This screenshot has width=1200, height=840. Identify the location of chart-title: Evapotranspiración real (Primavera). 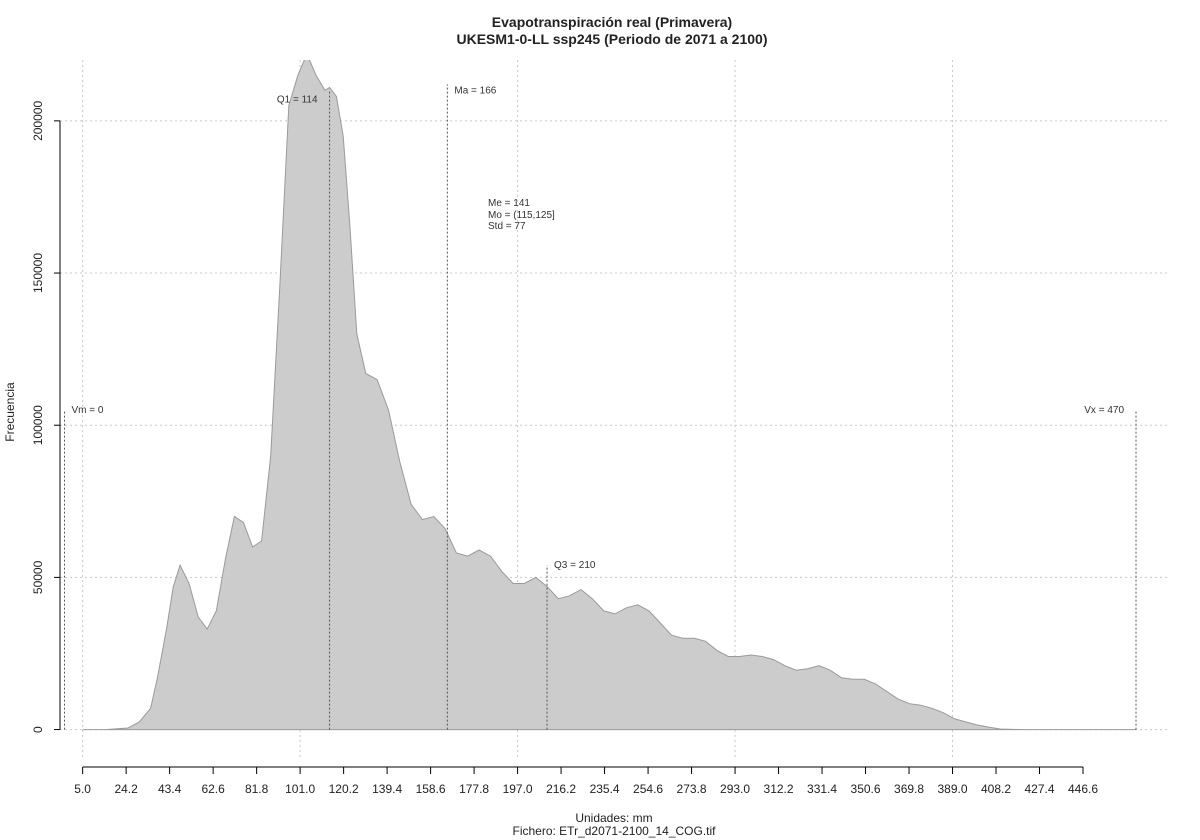
(612, 22).